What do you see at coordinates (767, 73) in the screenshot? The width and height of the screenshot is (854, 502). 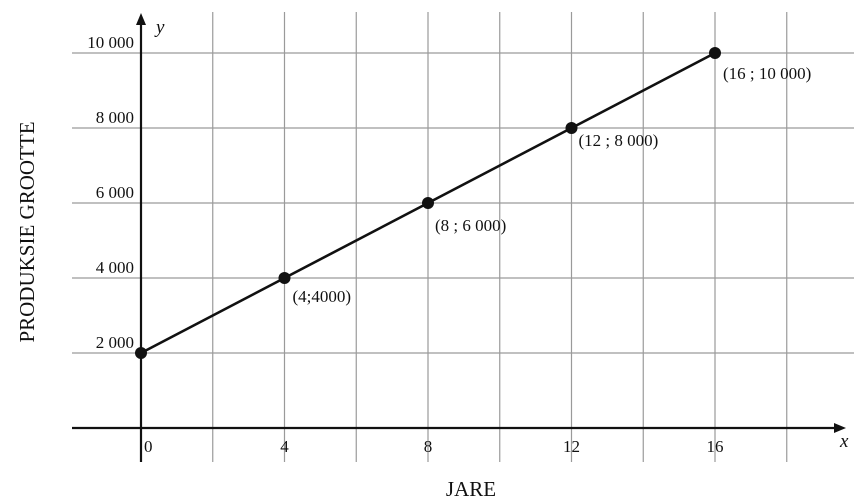 I see `data-point-label: (16 ; 10 000)` at bounding box center [767, 73].